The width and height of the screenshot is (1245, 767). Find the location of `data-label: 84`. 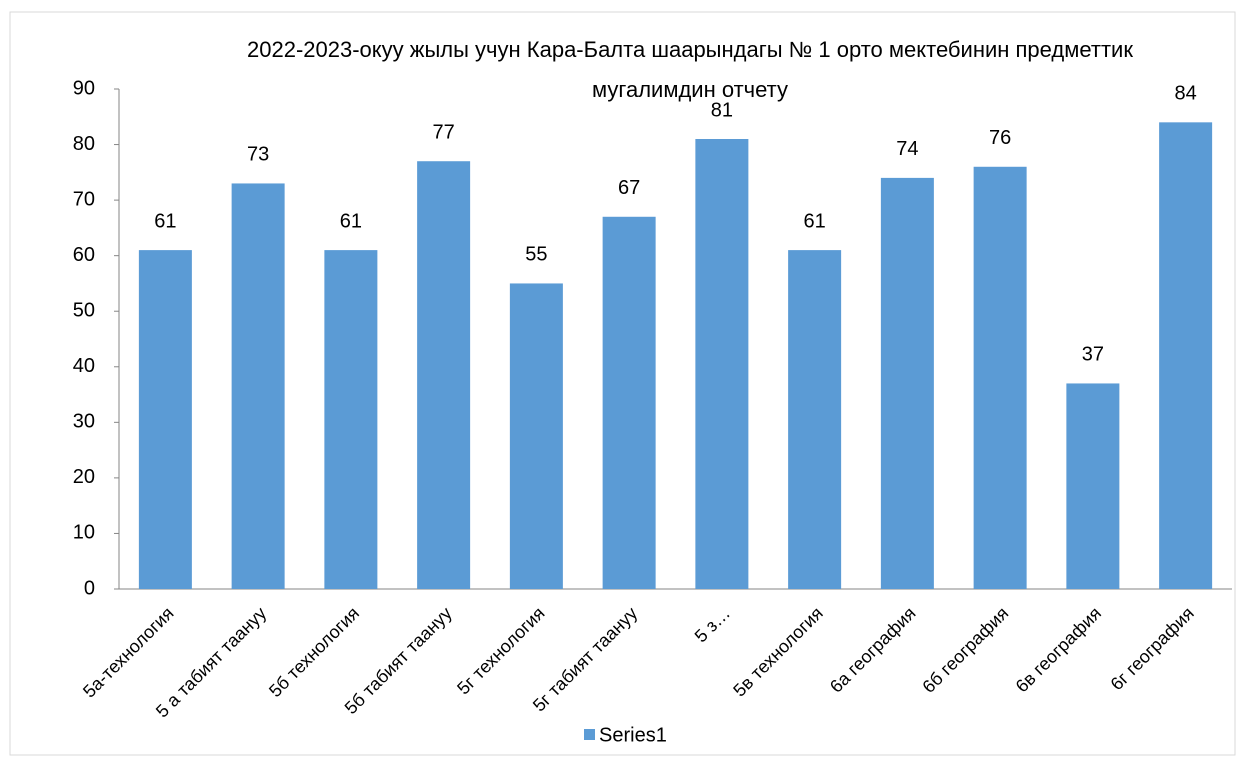

data-label: 84 is located at coordinates (1186, 94).